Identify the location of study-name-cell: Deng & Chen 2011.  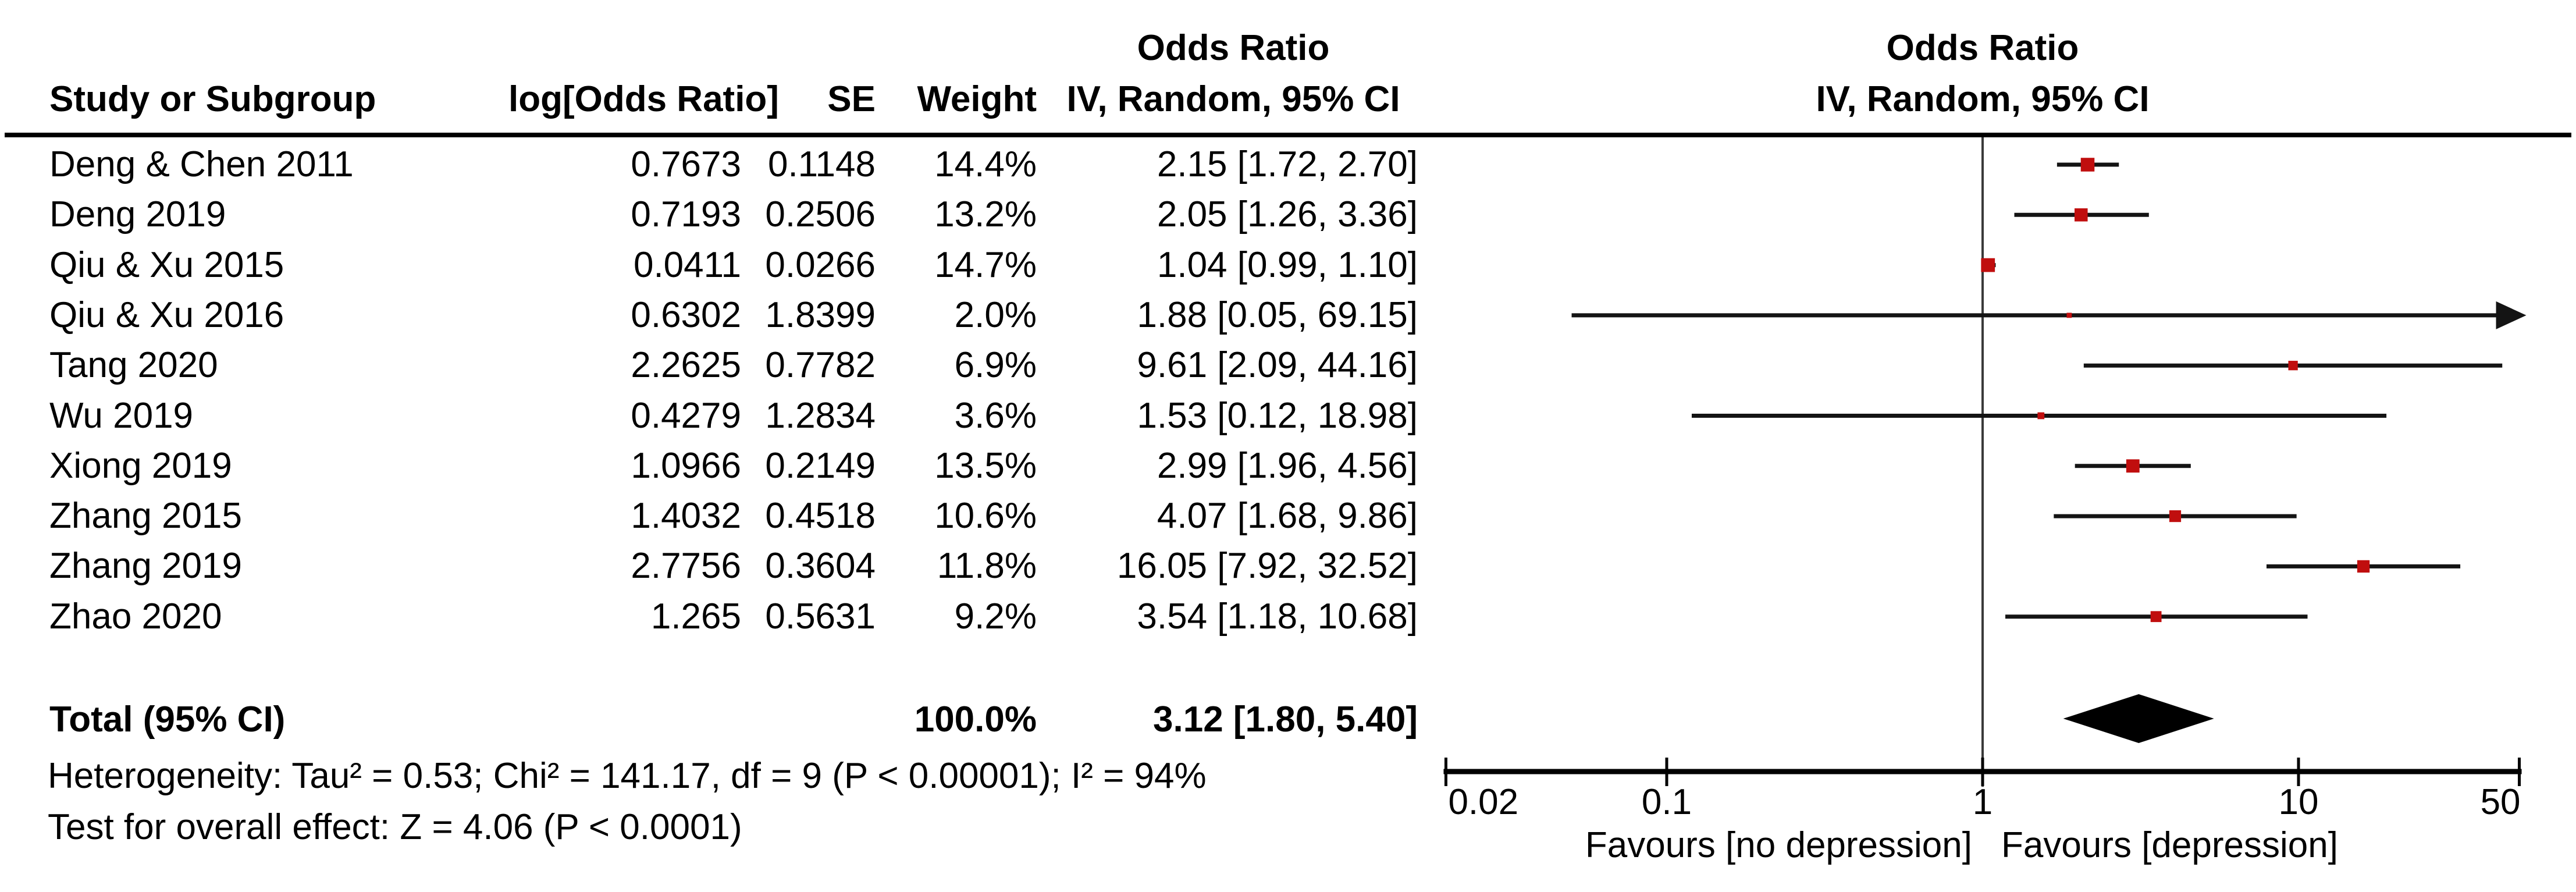
(201, 164).